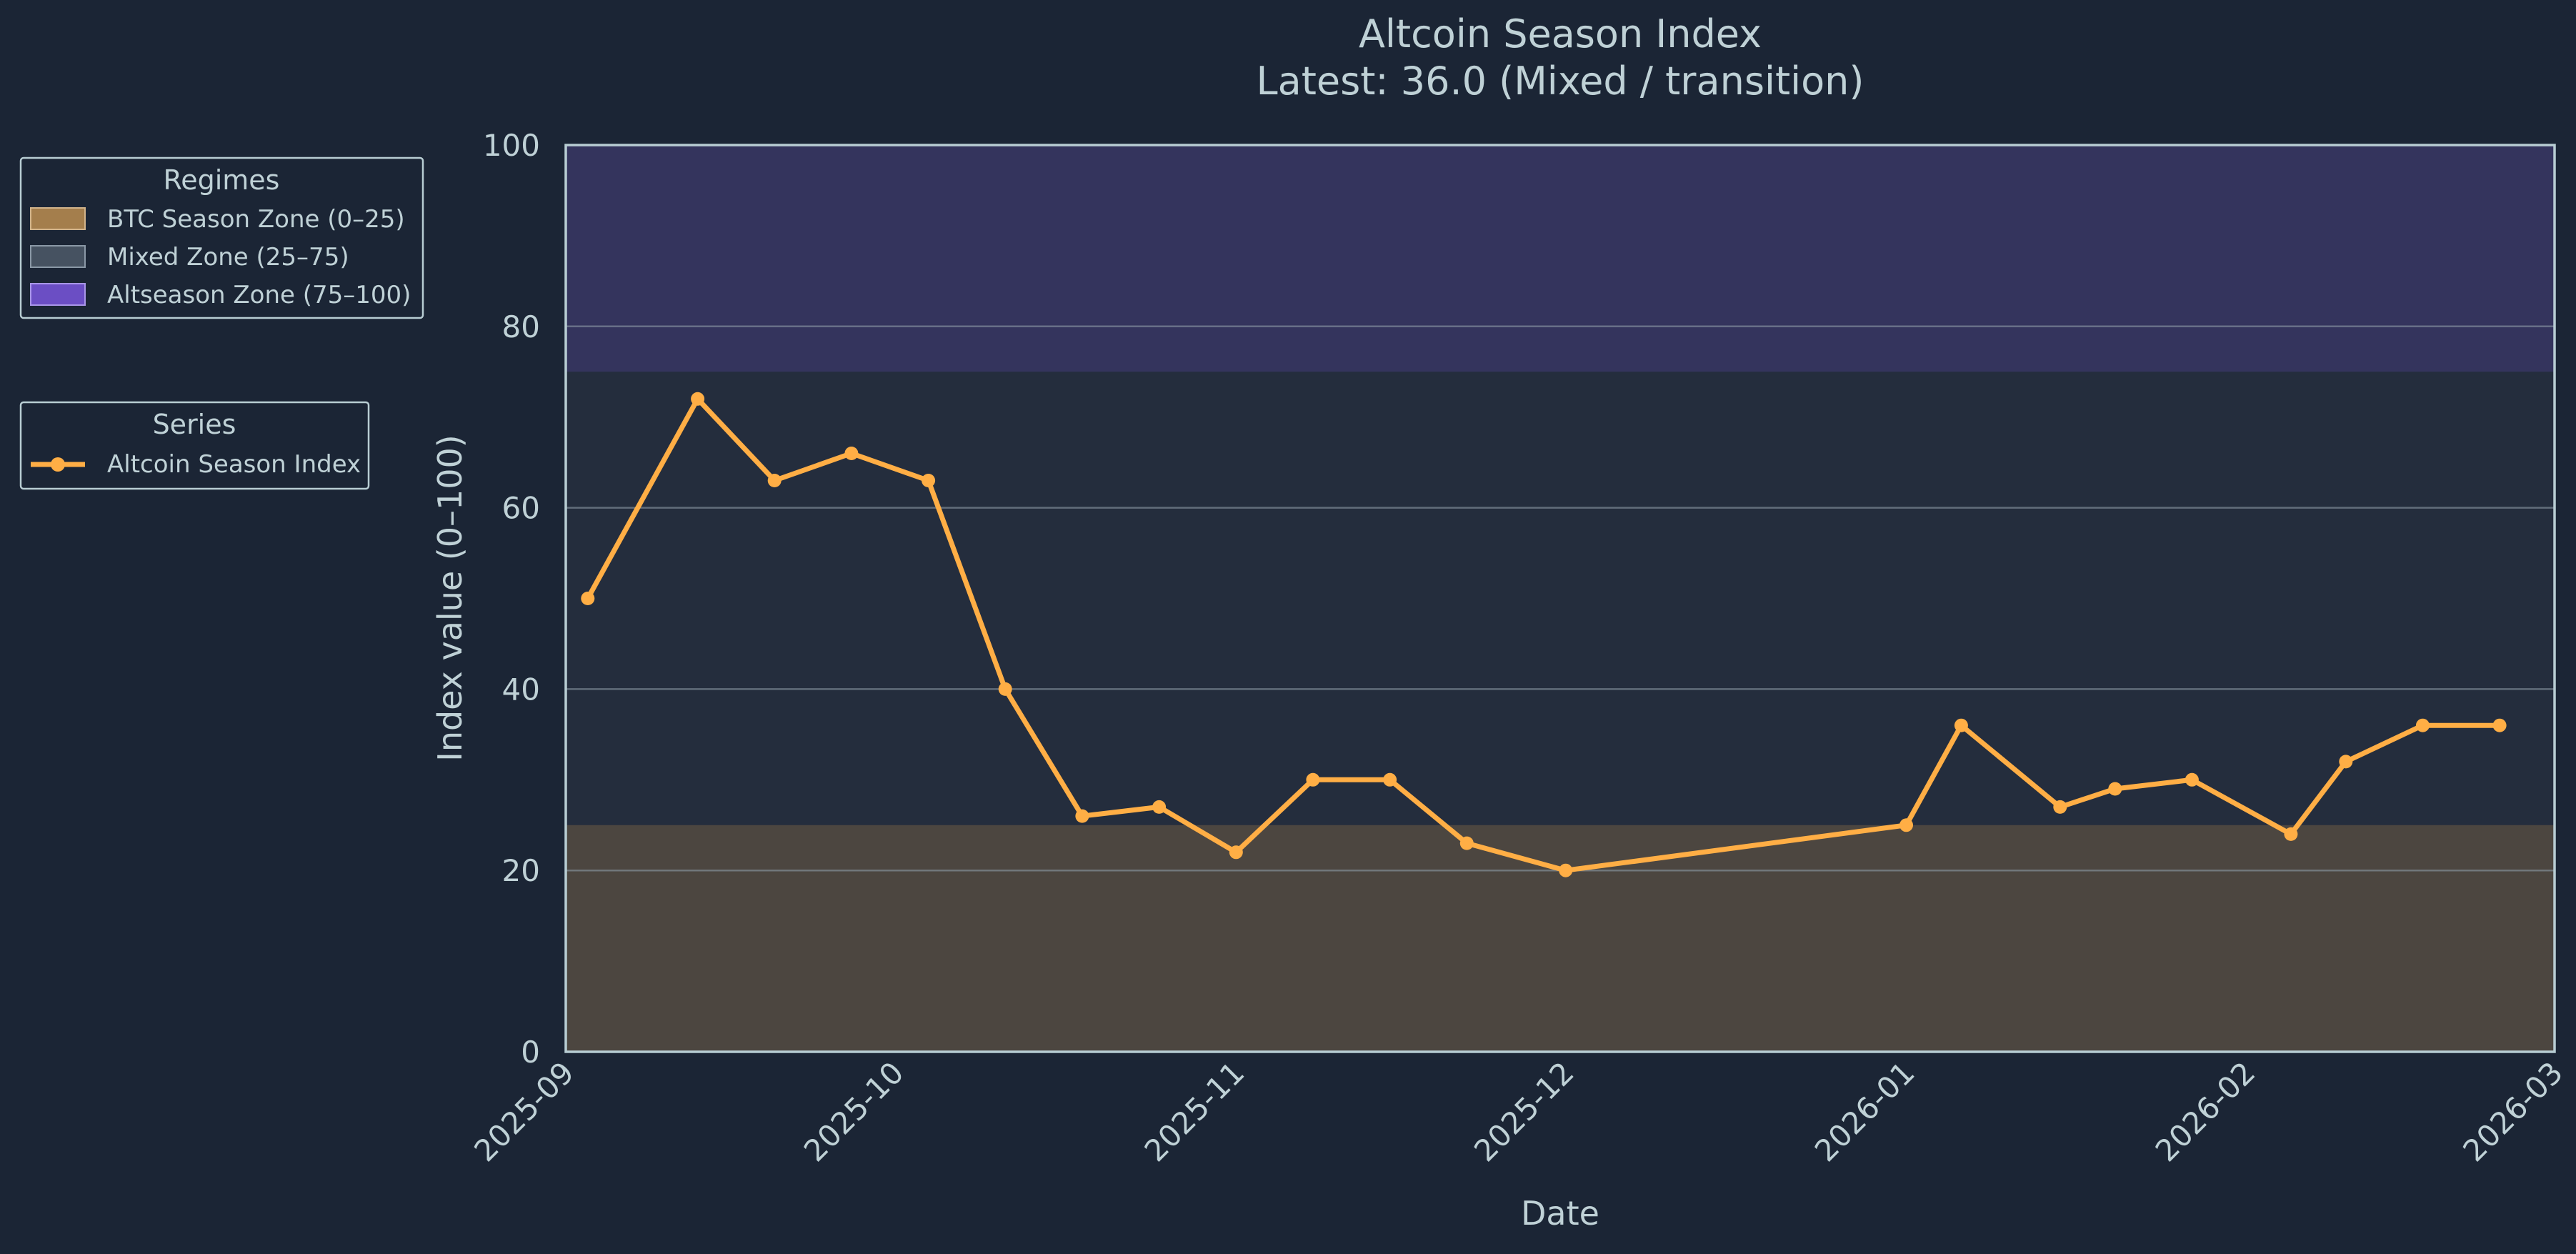 This screenshot has width=2576, height=1254. I want to click on legend-label-btc-zone: BTC Season Zone (0–25), so click(256, 219).